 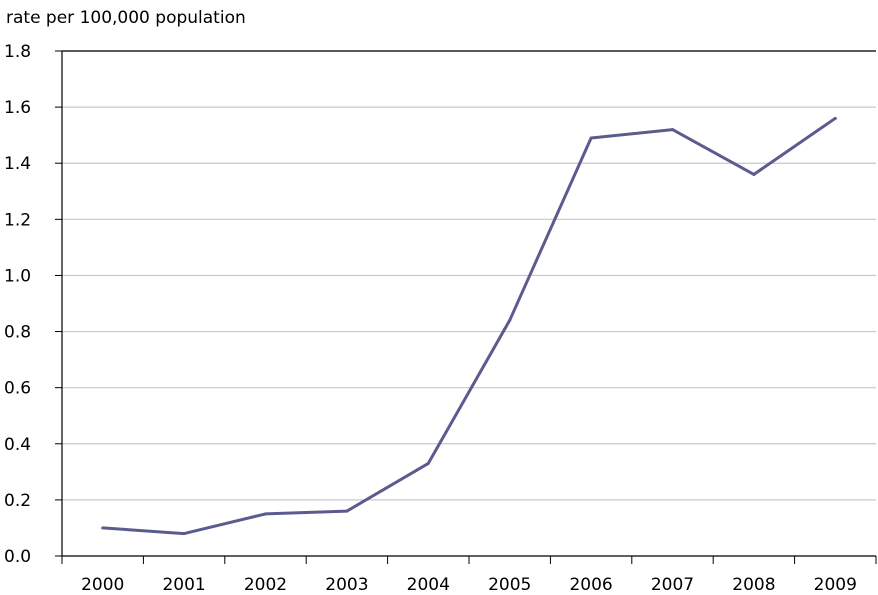 What do you see at coordinates (672, 585) in the screenshot?
I see `x-tick-label: 2007` at bounding box center [672, 585].